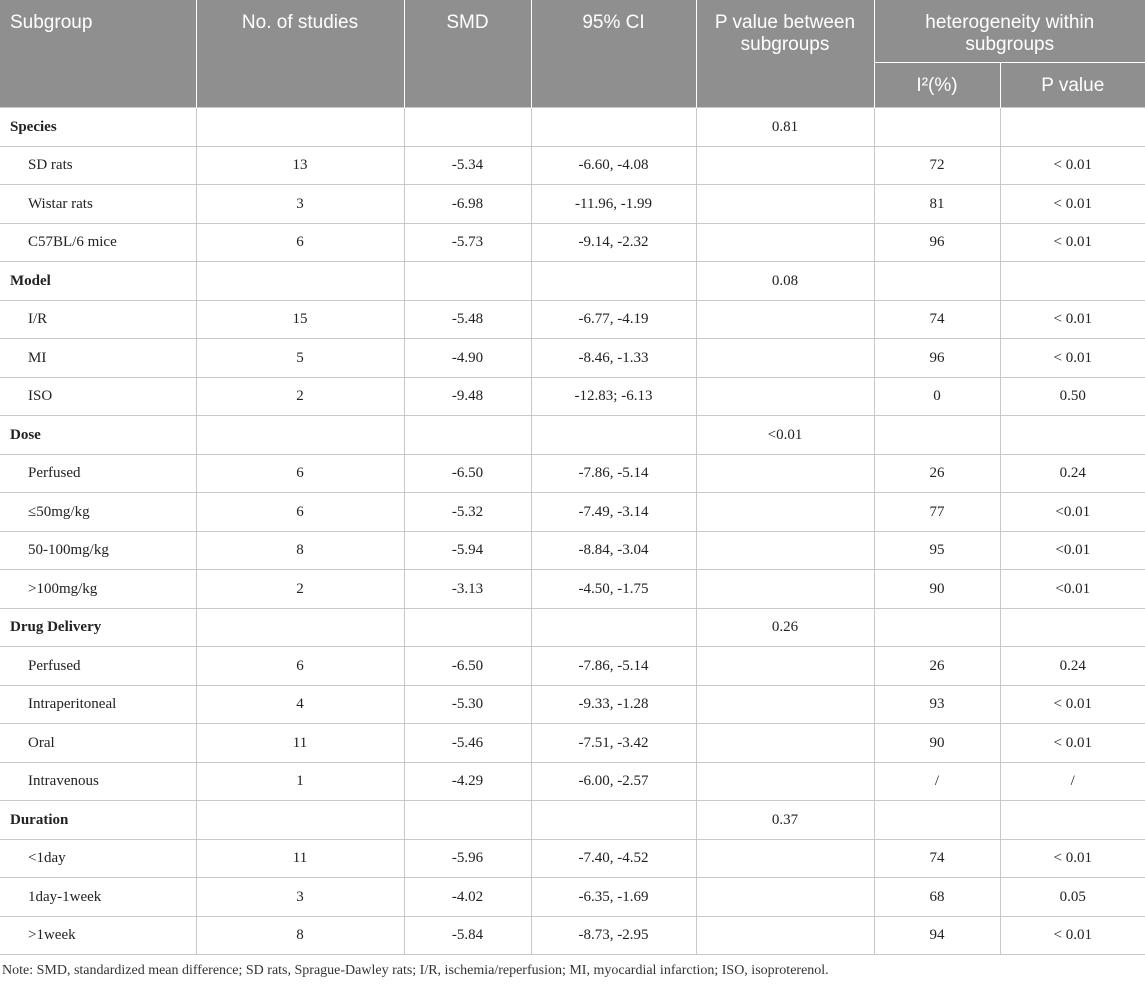 The height and width of the screenshot is (990, 1145). Describe the element at coordinates (300, 319) in the screenshot. I see `cell-studies: 15` at that location.